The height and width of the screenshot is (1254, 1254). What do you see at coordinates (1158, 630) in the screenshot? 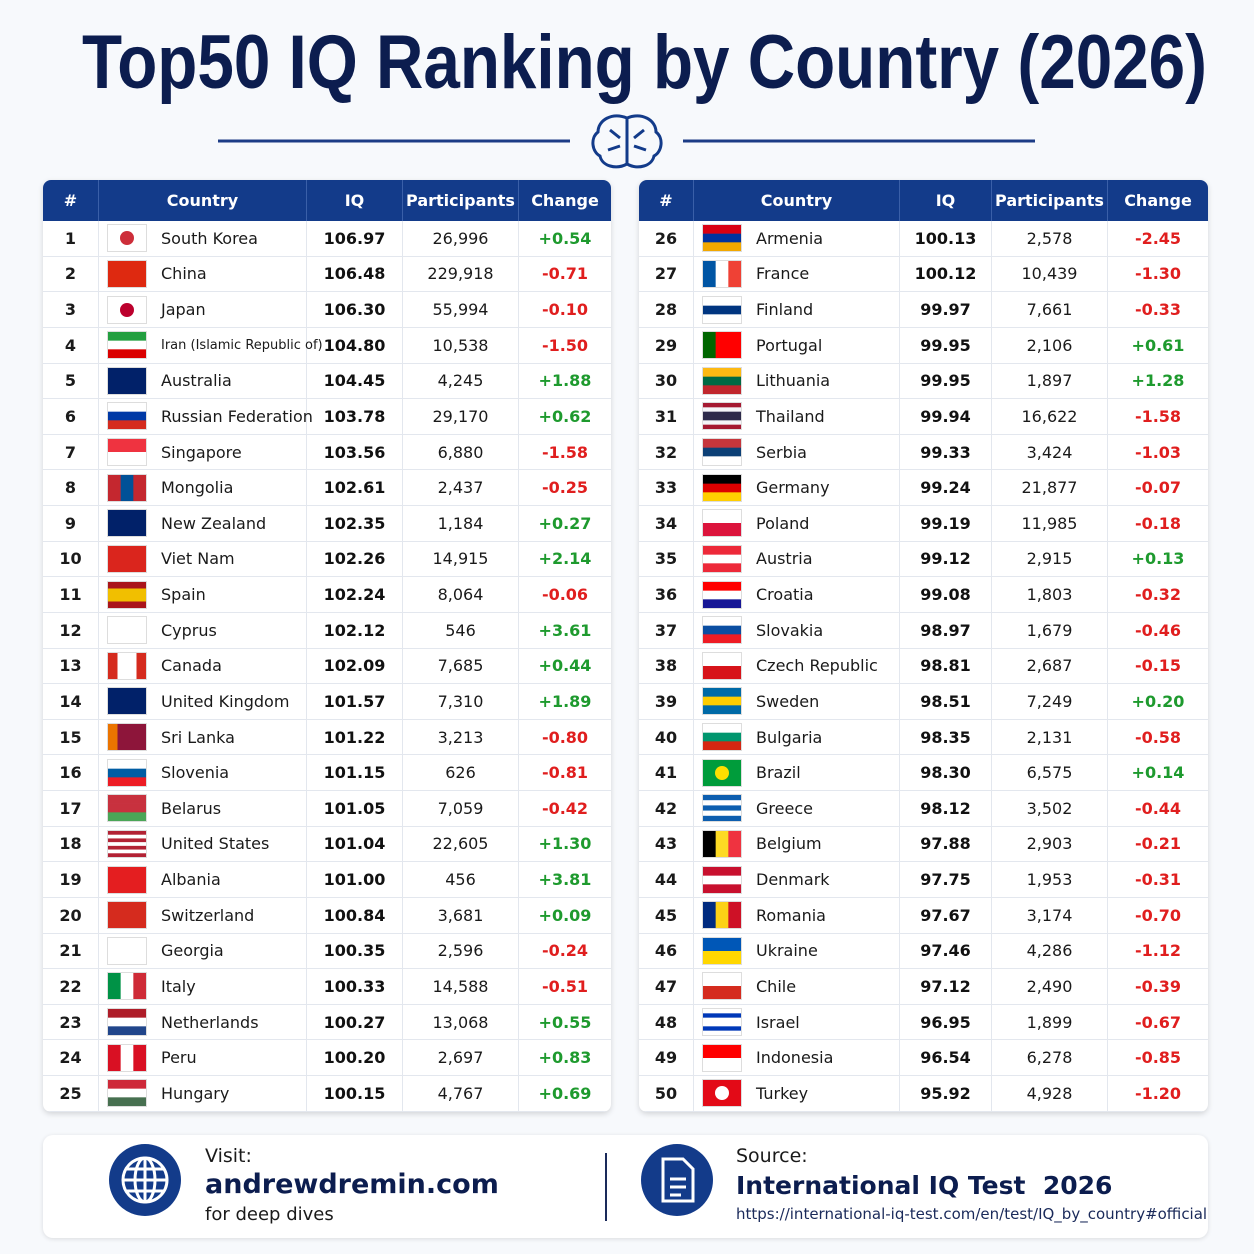
I see `change-cell: -0.46` at bounding box center [1158, 630].